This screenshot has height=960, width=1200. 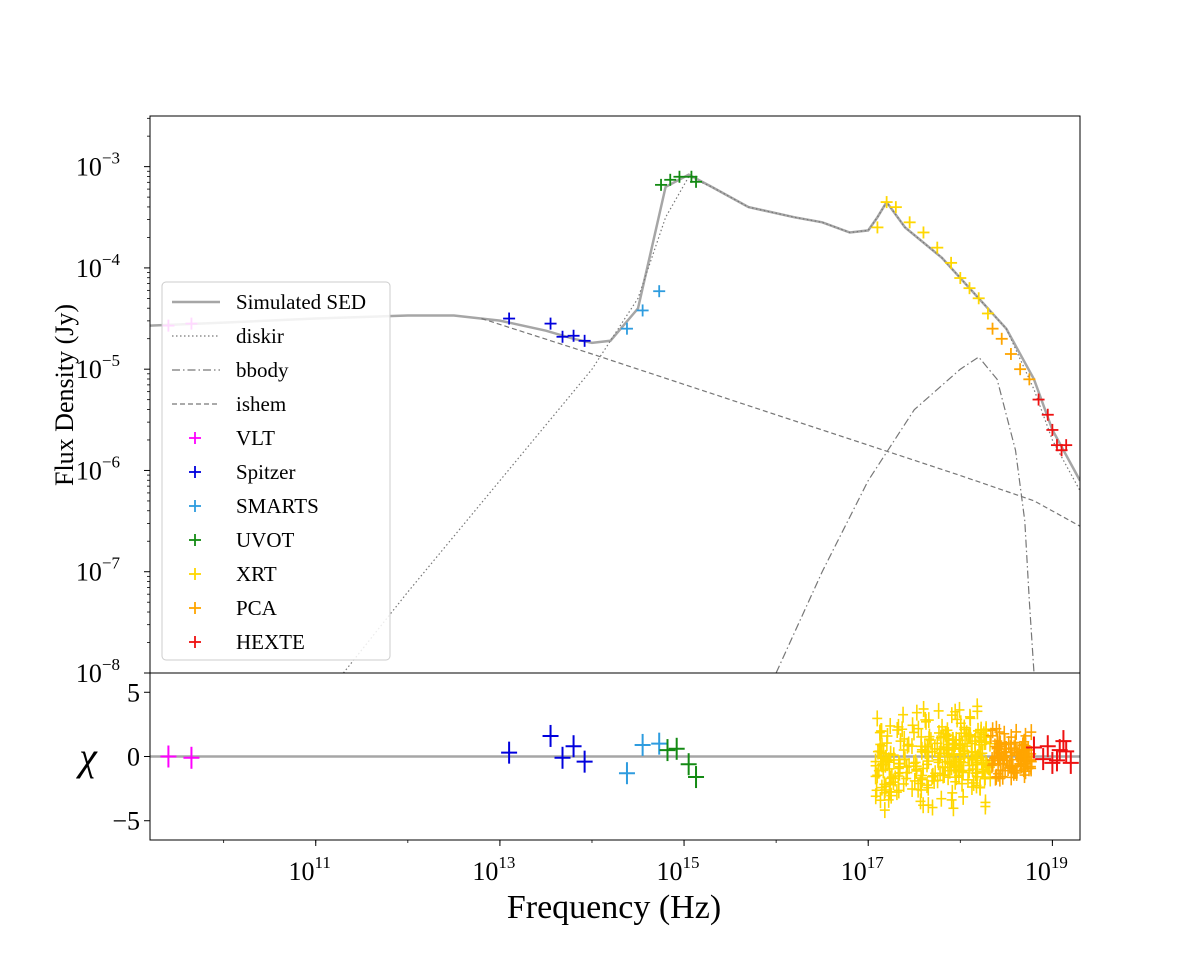 I want to click on legend-label: Simulated SED, so click(x=301, y=302).